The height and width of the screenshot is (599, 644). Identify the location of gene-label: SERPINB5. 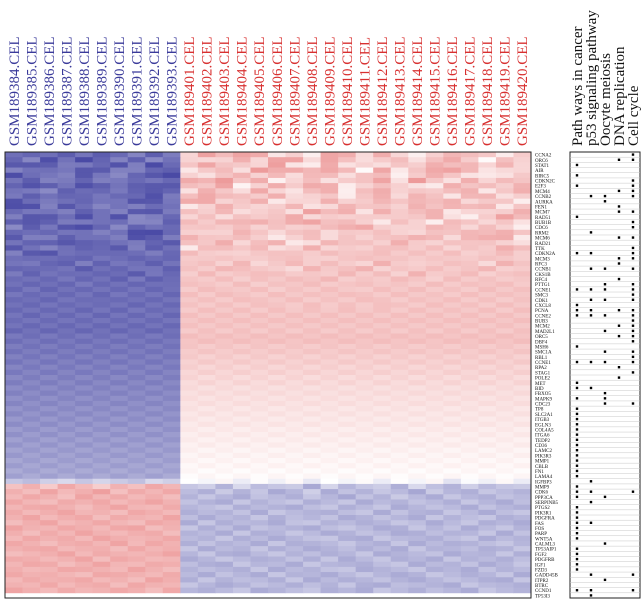
(547, 503).